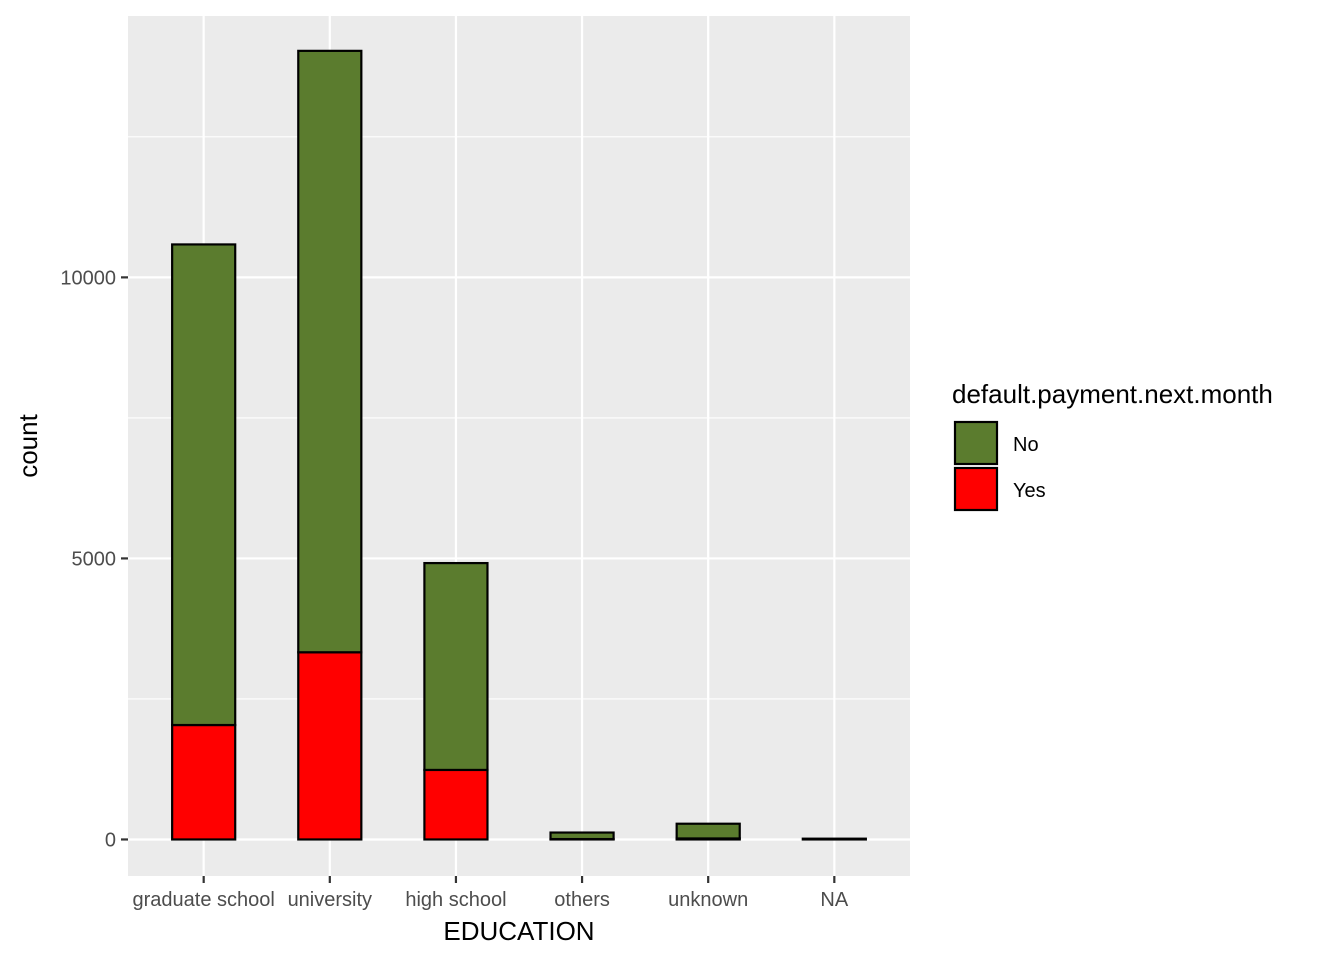 The height and width of the screenshot is (960, 1344). Describe the element at coordinates (455, 900) in the screenshot. I see `x-tick-label: high school` at that location.